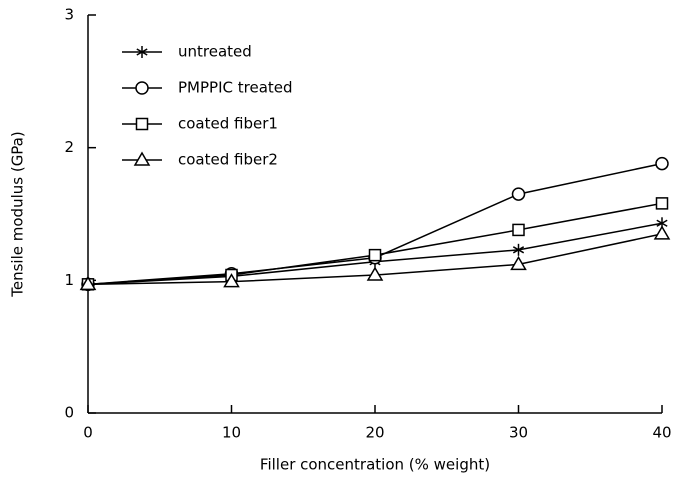 The height and width of the screenshot is (477, 675). What do you see at coordinates (228, 124) in the screenshot?
I see `legend-label: coated fiber1` at bounding box center [228, 124].